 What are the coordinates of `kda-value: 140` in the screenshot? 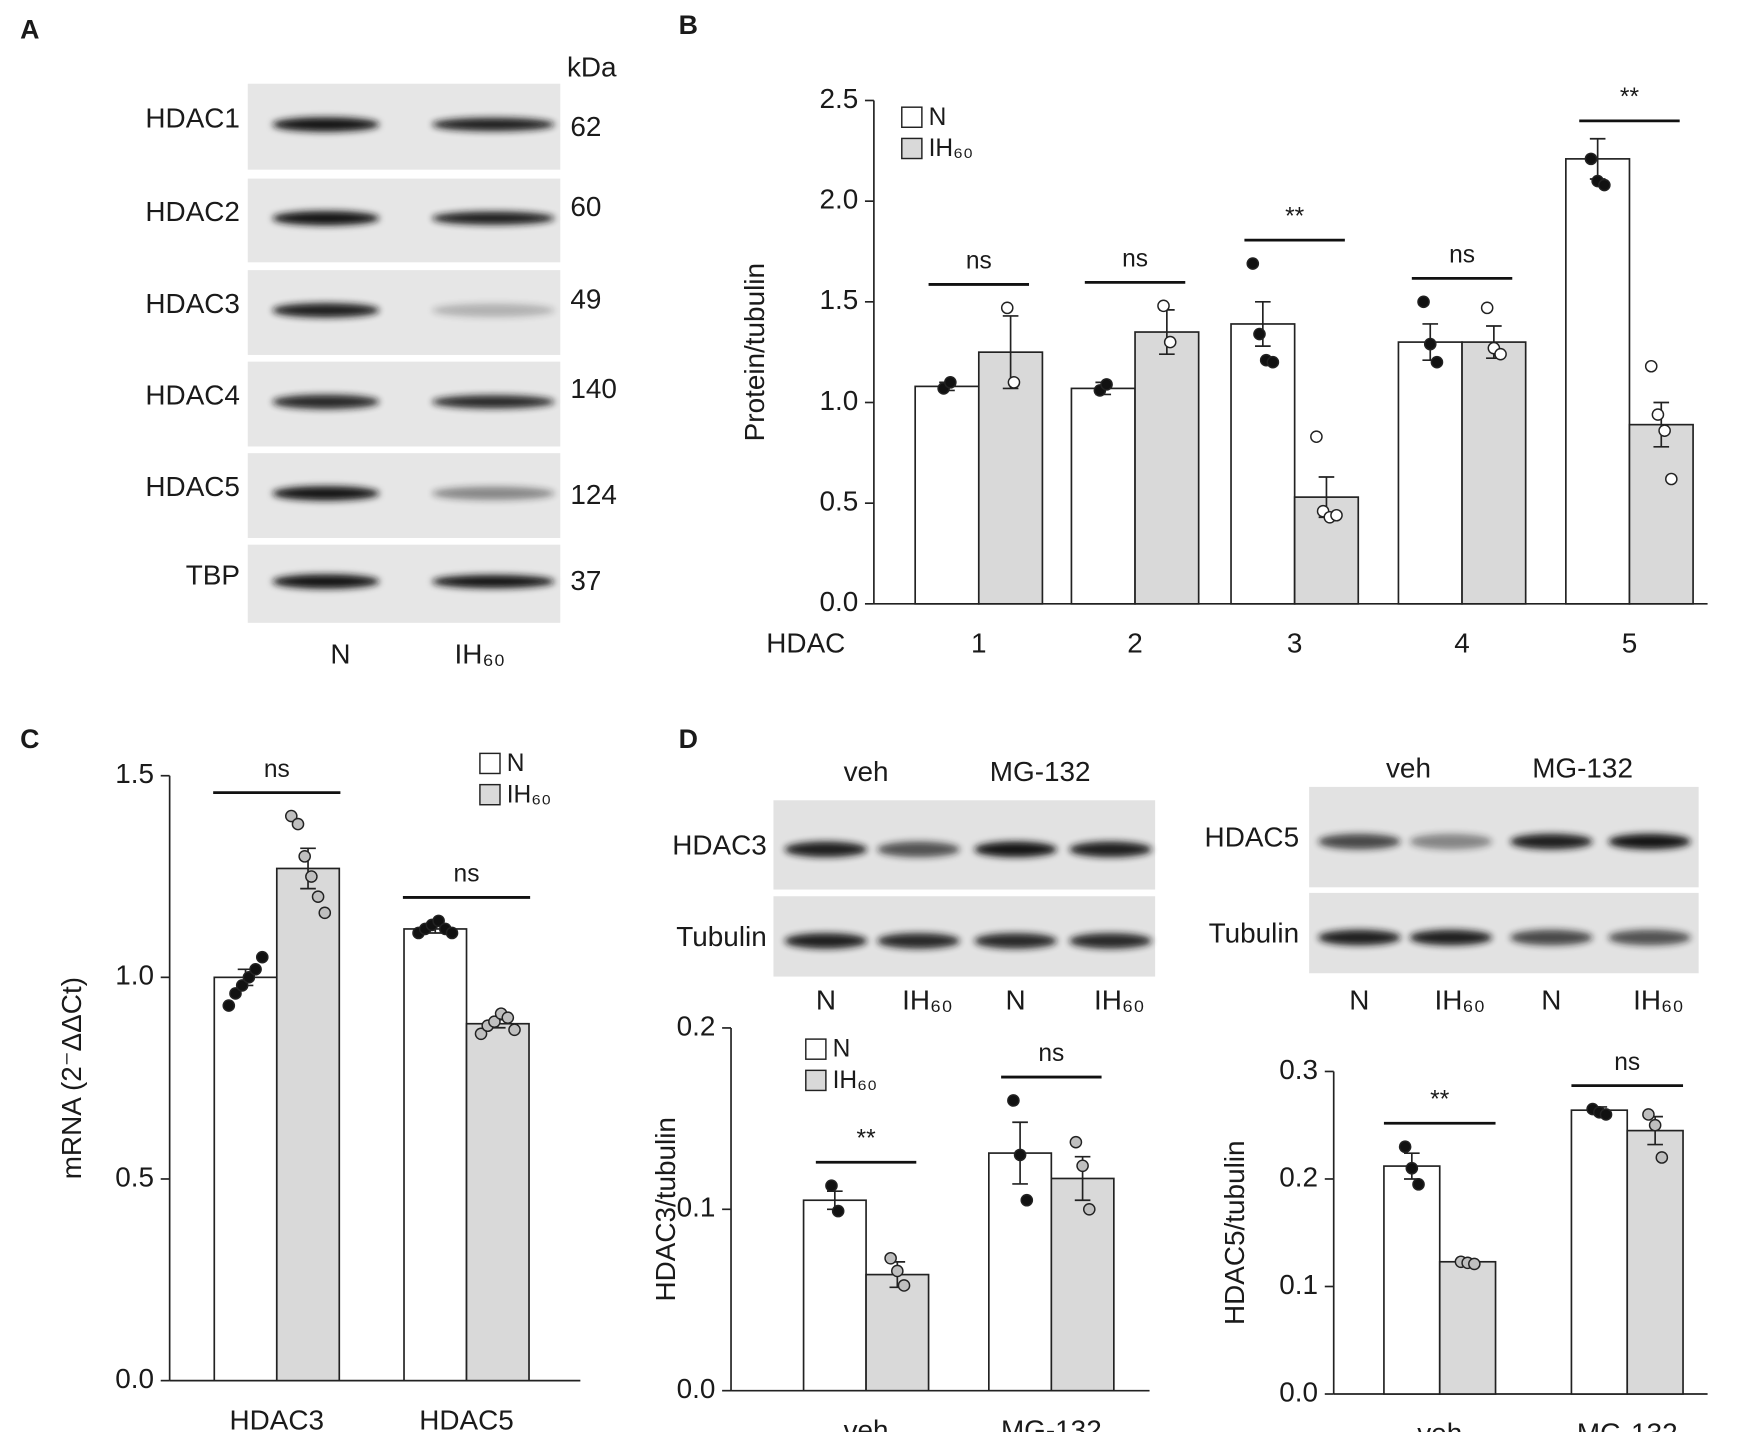 It's located at (593, 388).